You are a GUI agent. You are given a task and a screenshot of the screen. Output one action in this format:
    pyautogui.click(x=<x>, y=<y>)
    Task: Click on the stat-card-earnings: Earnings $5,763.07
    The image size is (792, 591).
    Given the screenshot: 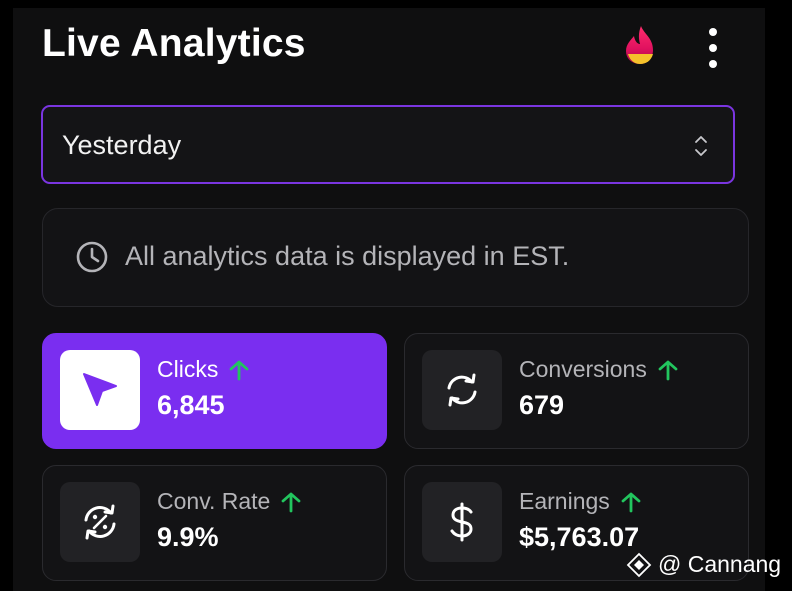 What is the action you would take?
    pyautogui.click(x=576, y=523)
    